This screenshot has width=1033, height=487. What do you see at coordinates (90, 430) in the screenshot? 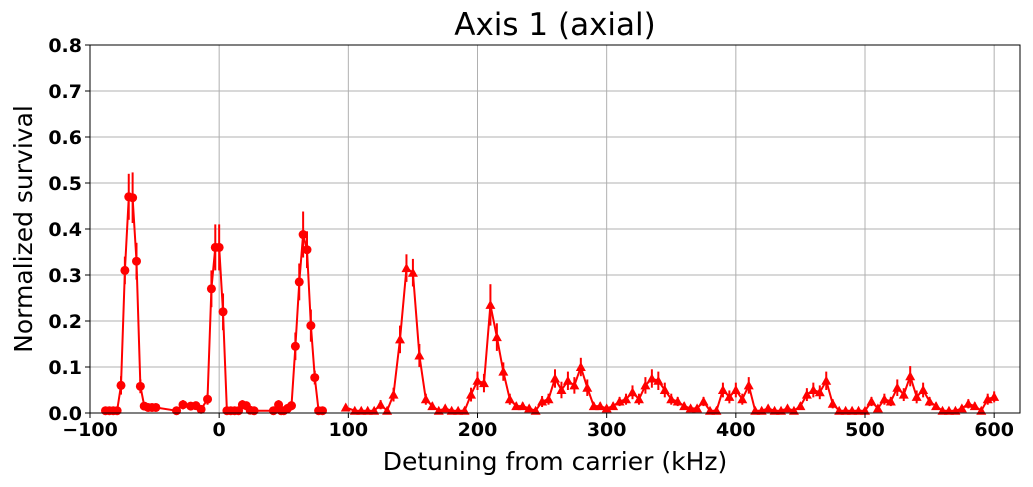
I see `x-tick-label: −100` at bounding box center [90, 430].